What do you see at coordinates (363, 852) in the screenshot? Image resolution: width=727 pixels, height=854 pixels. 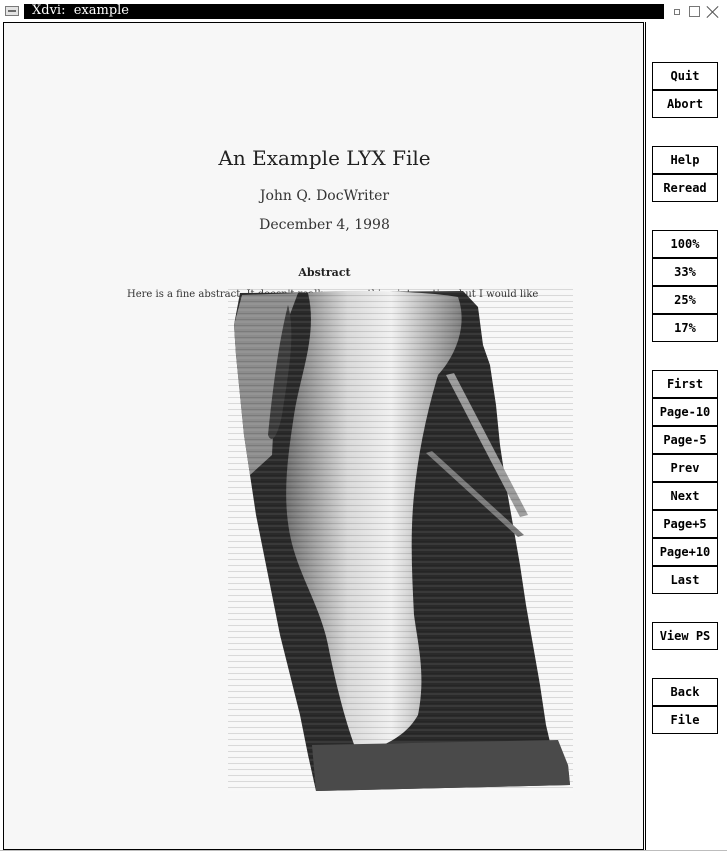 I see `window-bottom-border` at bounding box center [363, 852].